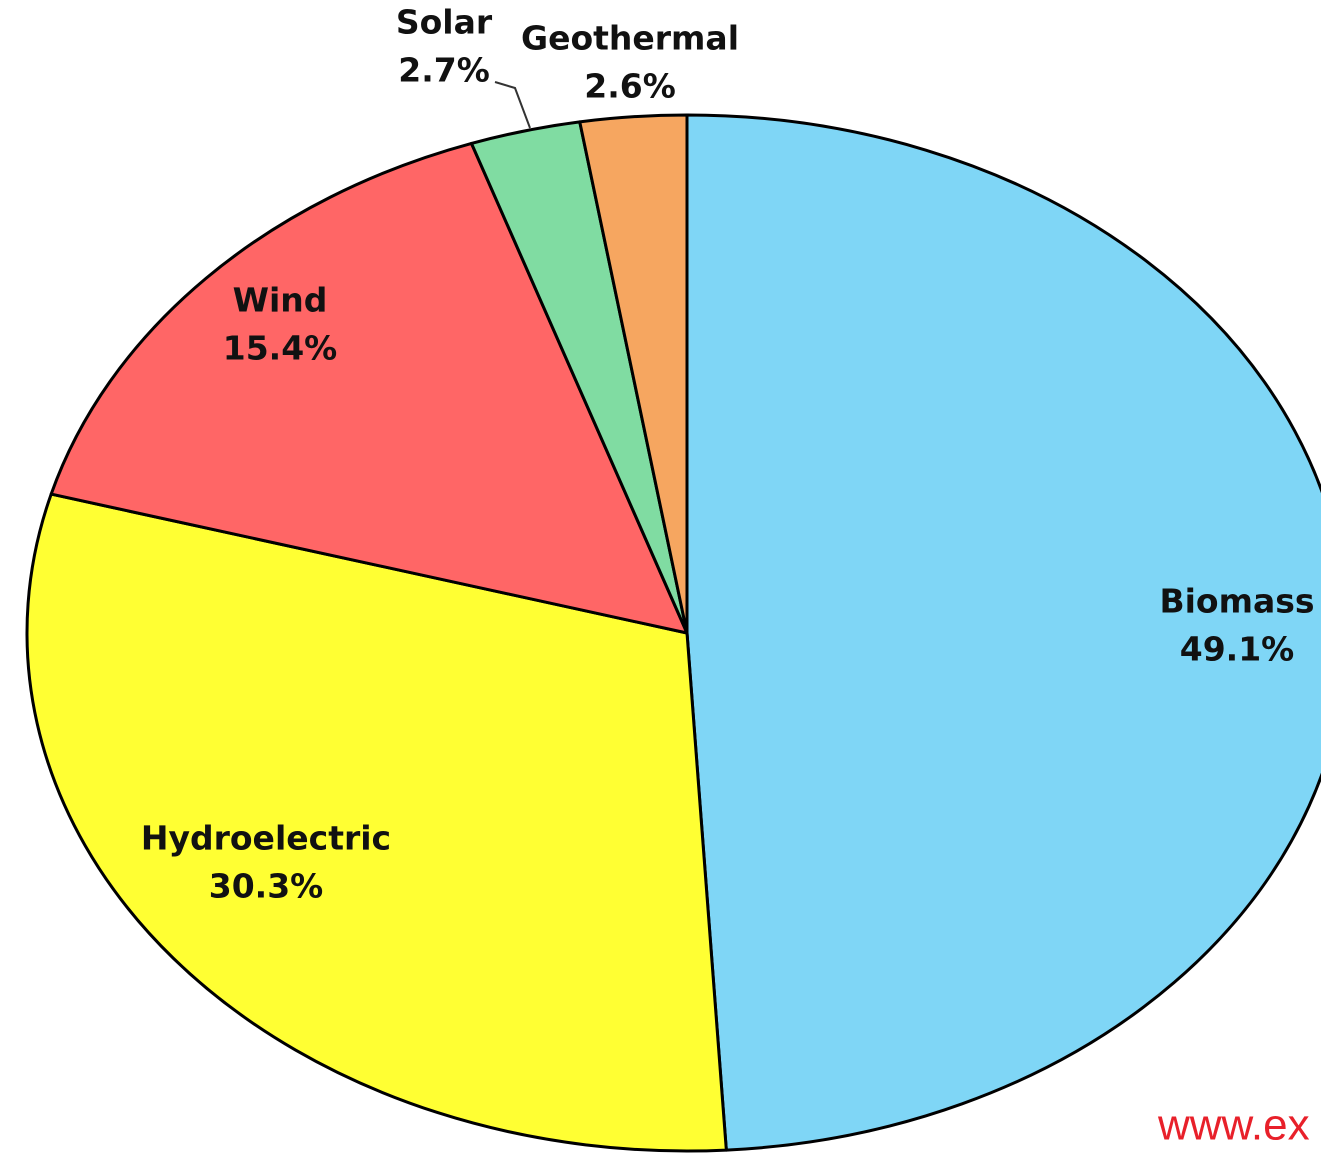 The width and height of the screenshot is (1321, 1158). Describe the element at coordinates (280, 300) in the screenshot. I see `slice-label: Wind` at that location.